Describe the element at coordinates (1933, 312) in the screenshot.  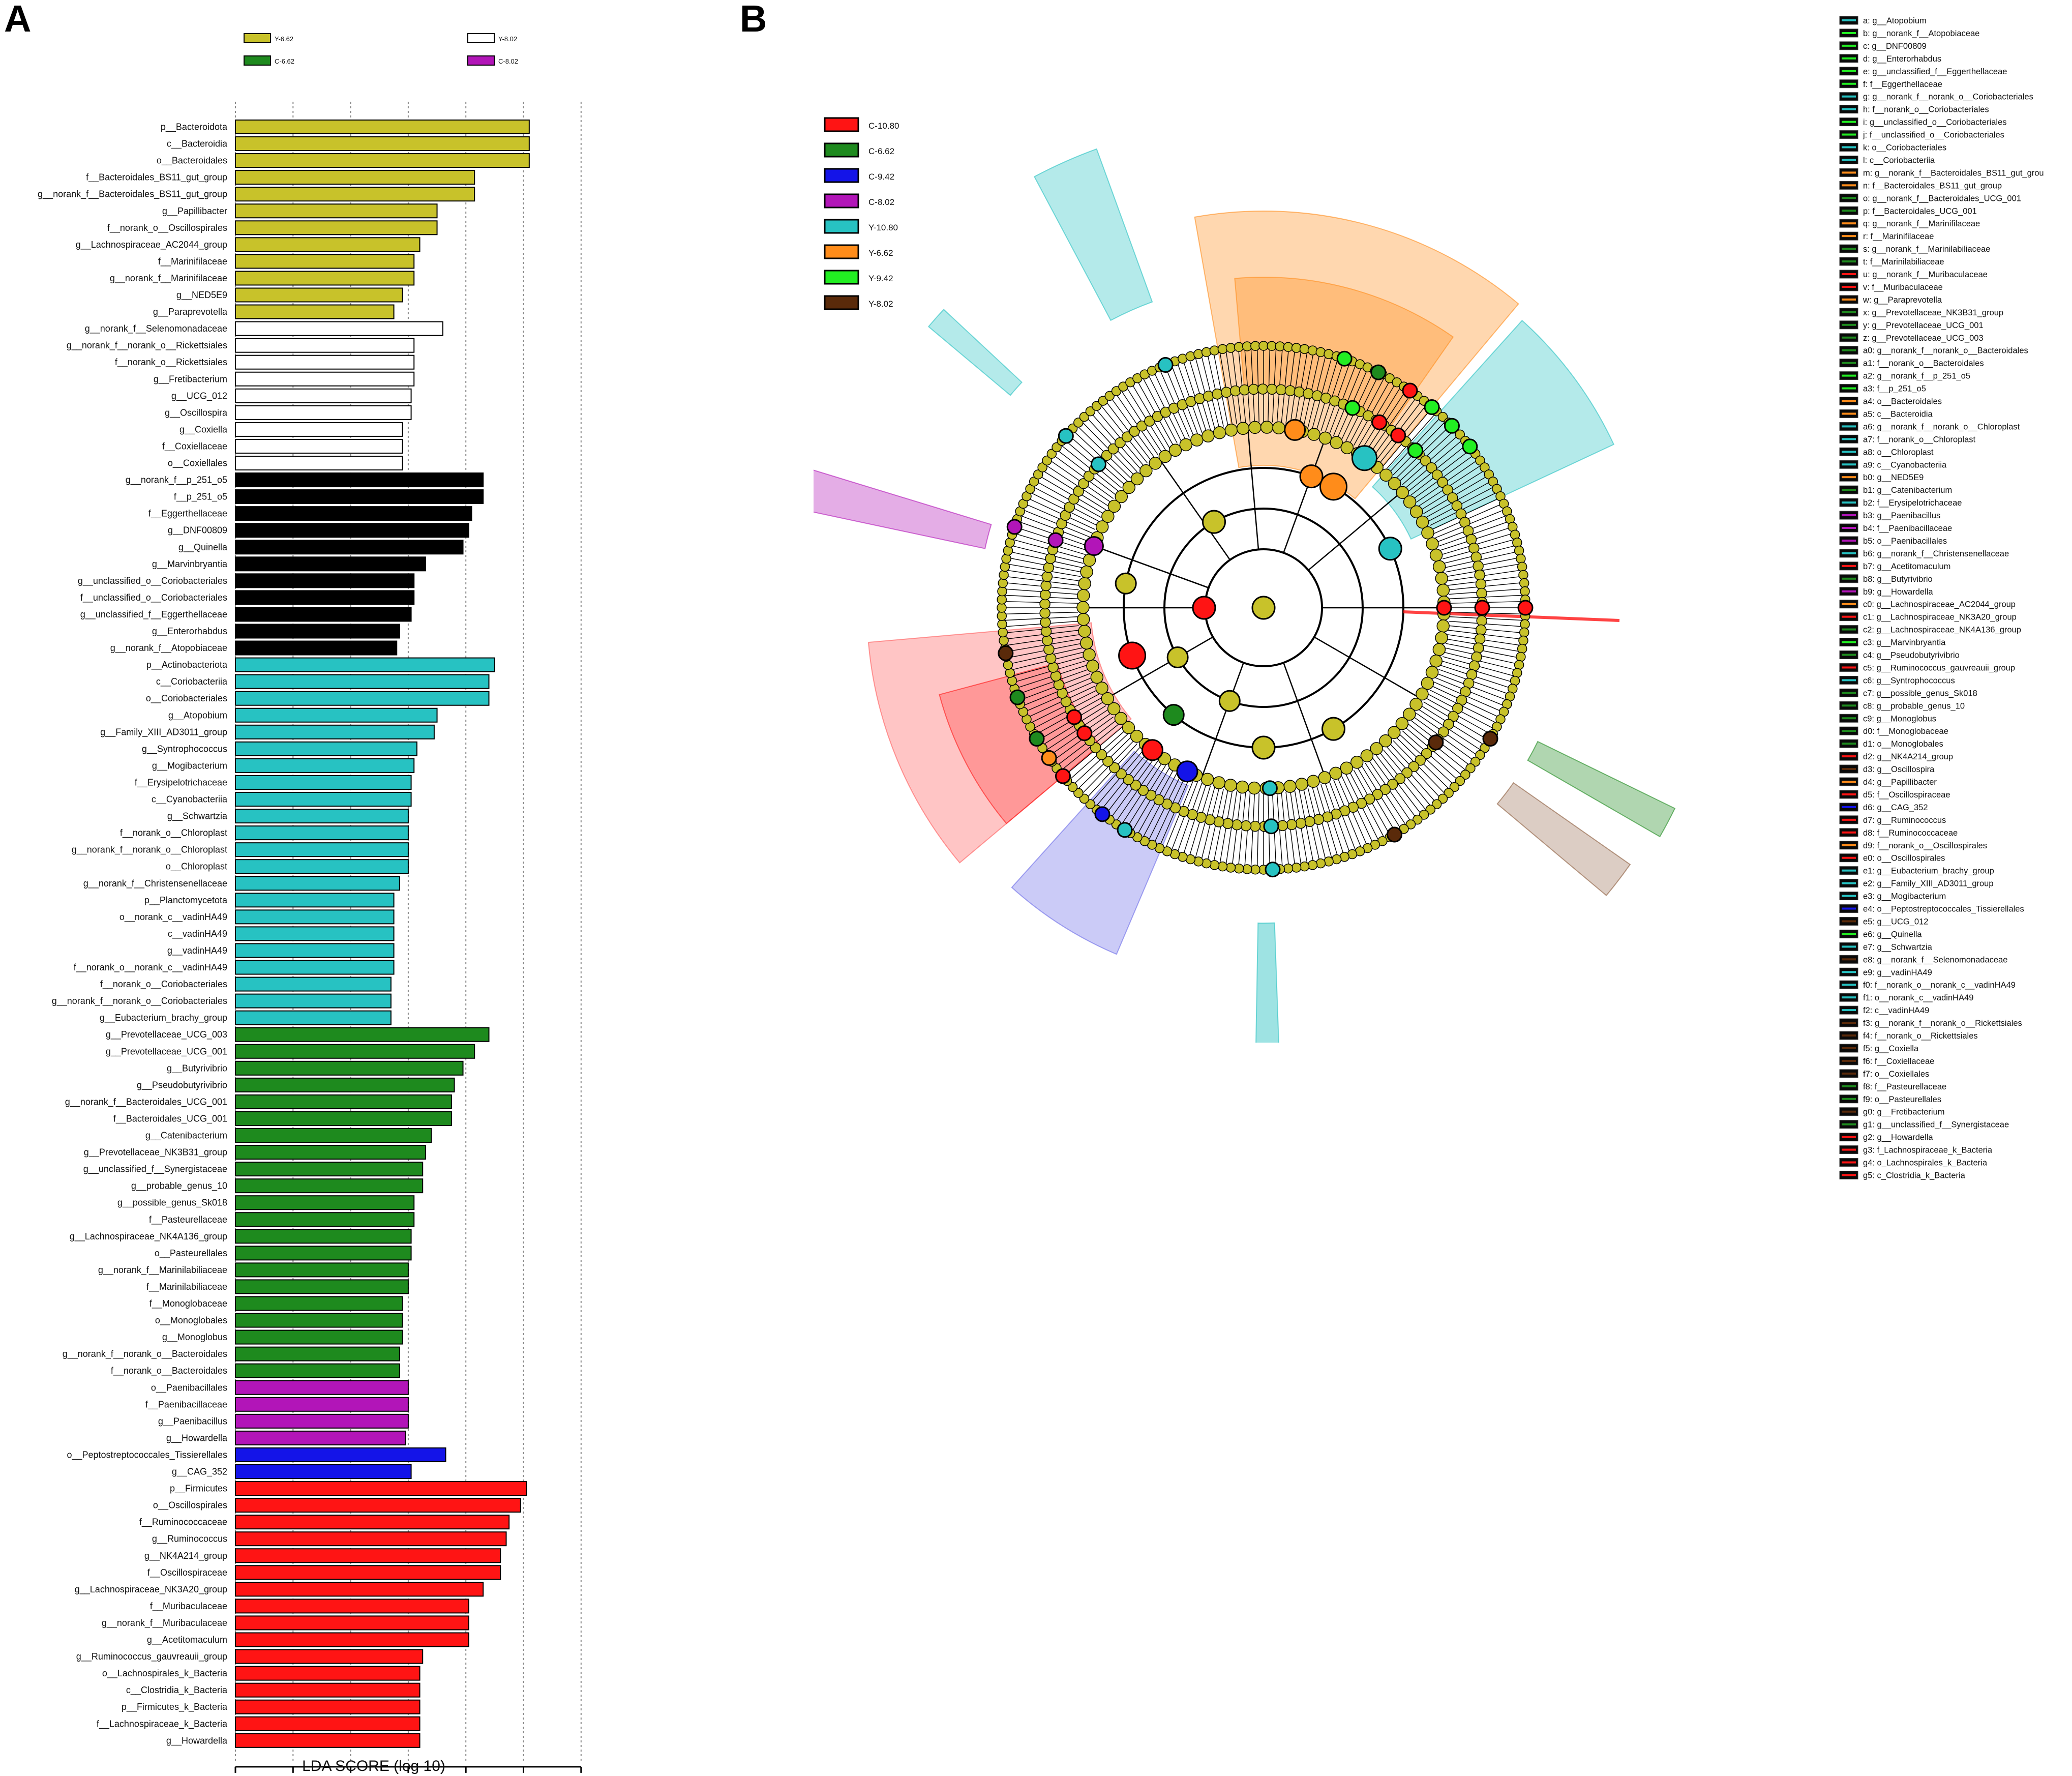
I see `key-entry: x: g__Prevotellaceae_NK3B31_group` at that location.